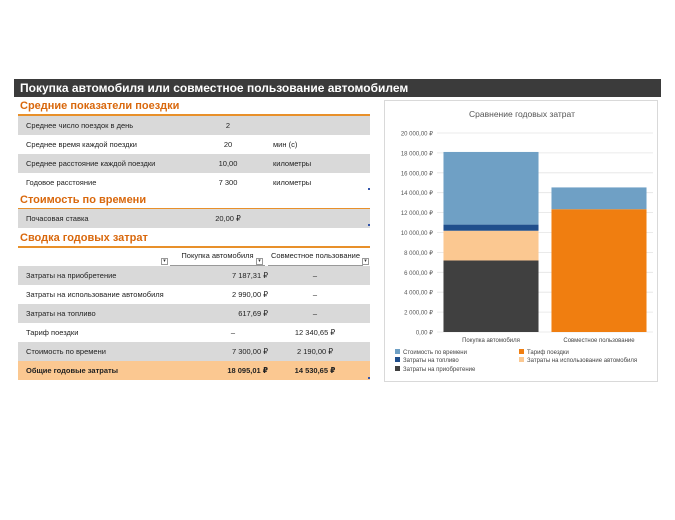 The height and width of the screenshot is (520, 675). What do you see at coordinates (417, 154) in the screenshot?
I see `y-tick-label: 18 000,00 ₽` at bounding box center [417, 154].